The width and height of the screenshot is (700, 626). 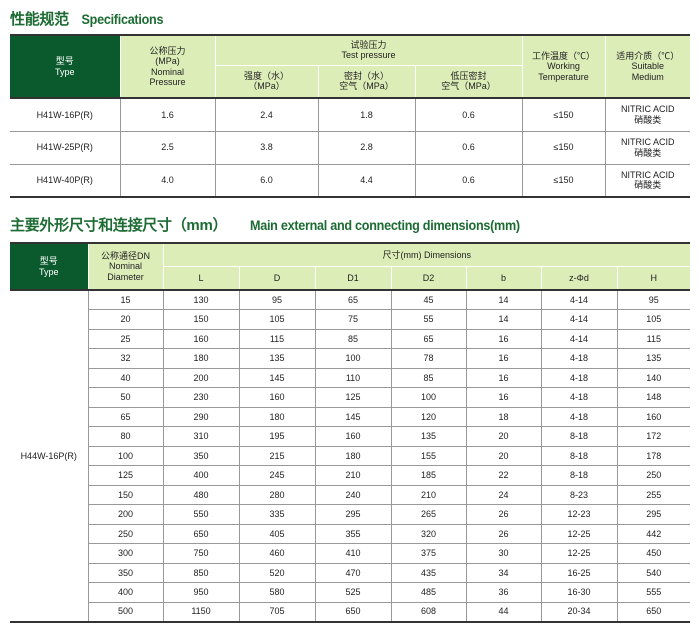 I want to click on header-nominal-diameter: 公称通径DN Nominal Diameter, so click(x=125, y=266).